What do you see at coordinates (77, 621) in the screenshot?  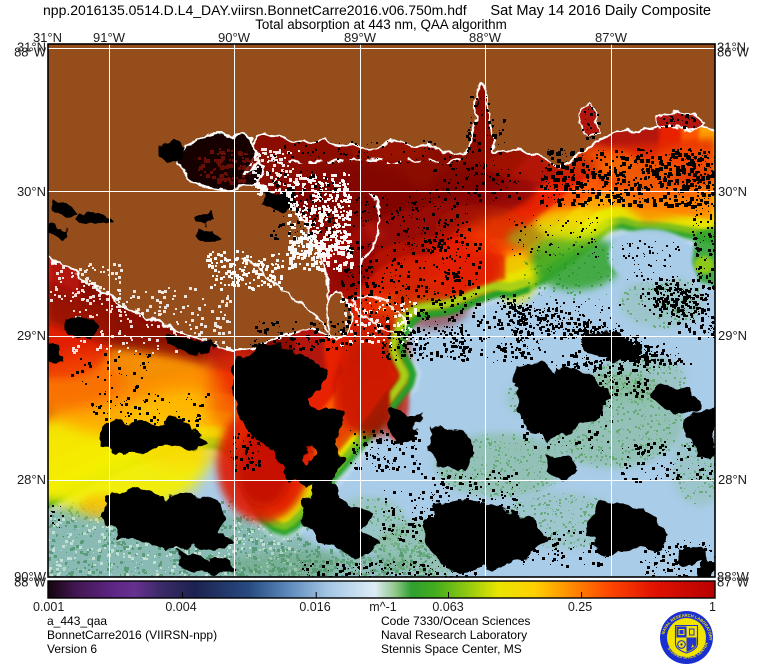 I see `svg-text: a_443_qaa` at bounding box center [77, 621].